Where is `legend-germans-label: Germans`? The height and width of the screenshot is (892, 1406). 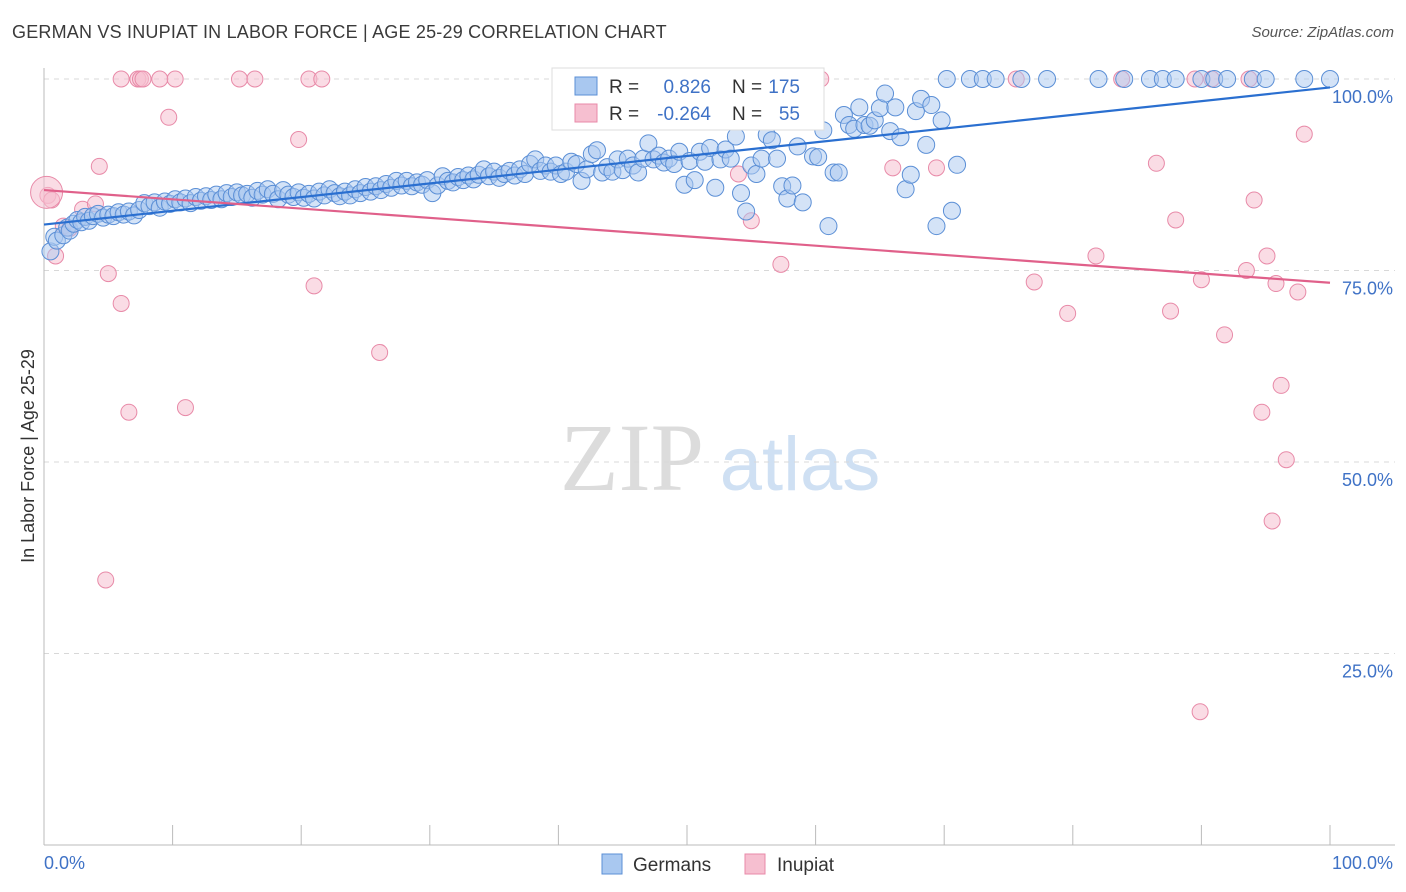 legend-germans-label: Germans is located at coordinates (672, 865).